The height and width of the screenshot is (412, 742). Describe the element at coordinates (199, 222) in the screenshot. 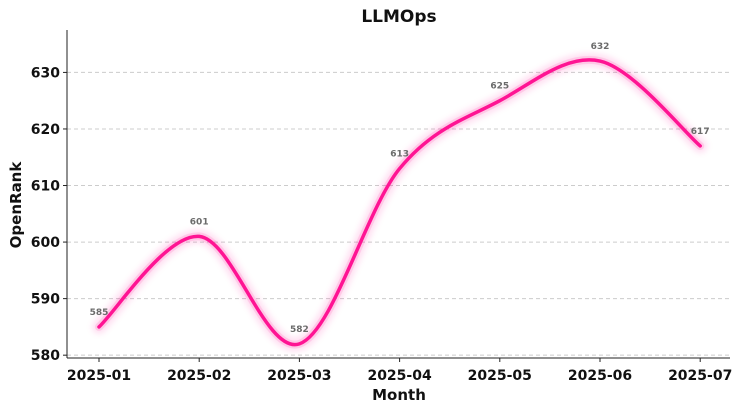

I see `data-label: 601` at that location.